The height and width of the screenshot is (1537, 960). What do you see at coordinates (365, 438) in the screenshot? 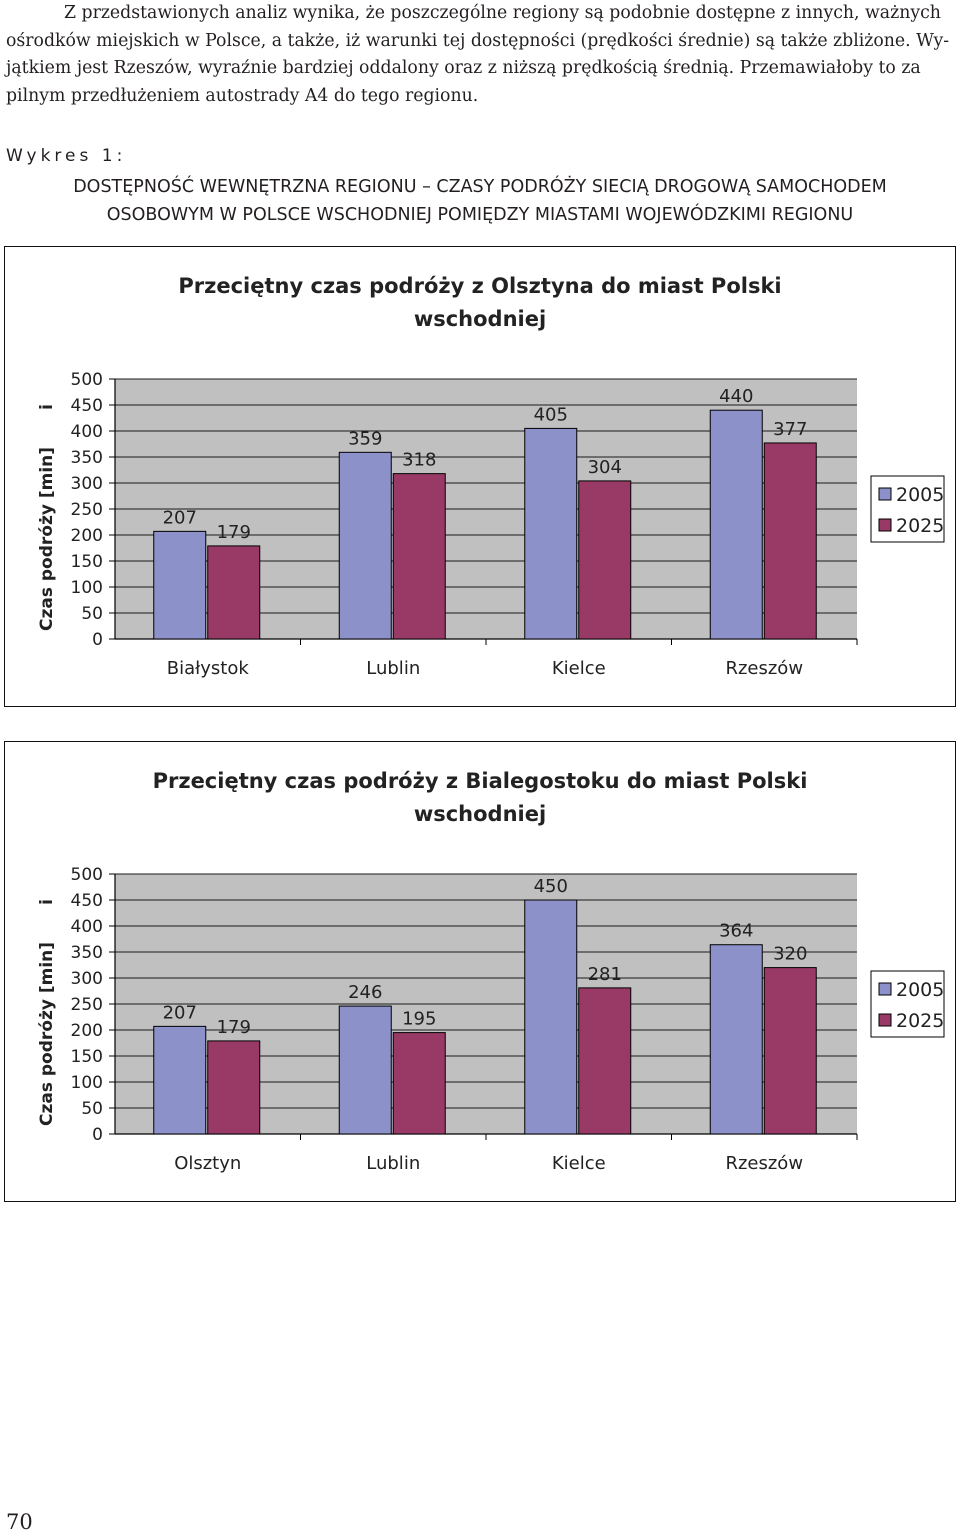
I see `bar-value-label: 359` at bounding box center [365, 438].